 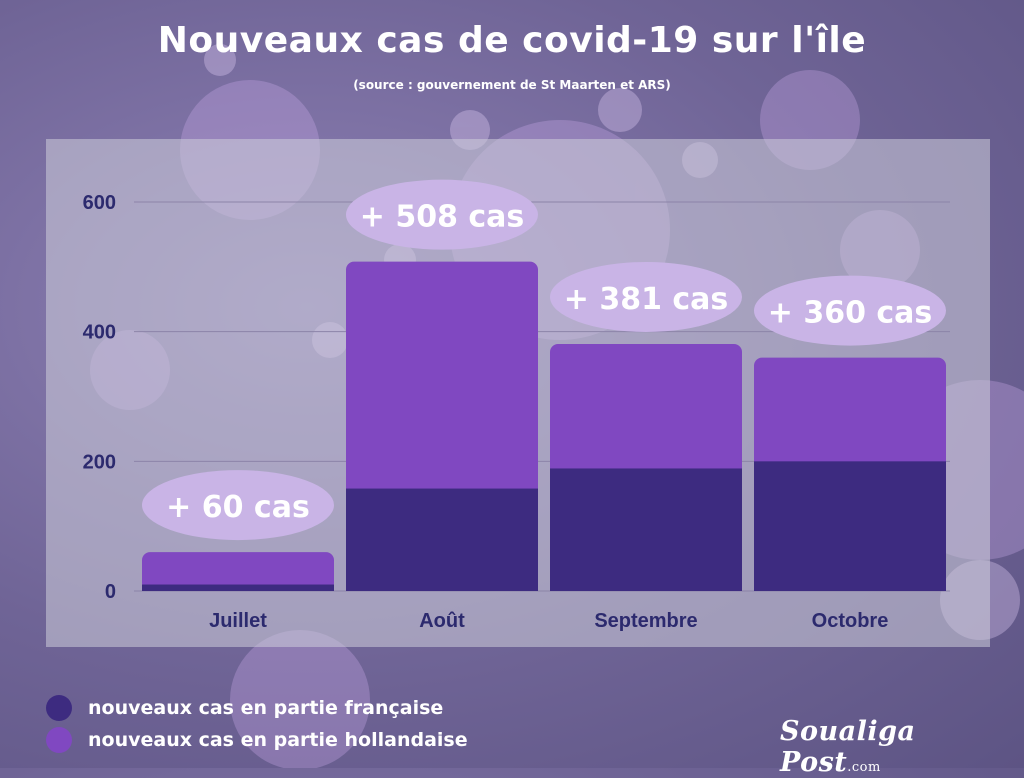 I want to click on soualiga-post-logo: Soualiga Post.com, so click(x=902, y=747).